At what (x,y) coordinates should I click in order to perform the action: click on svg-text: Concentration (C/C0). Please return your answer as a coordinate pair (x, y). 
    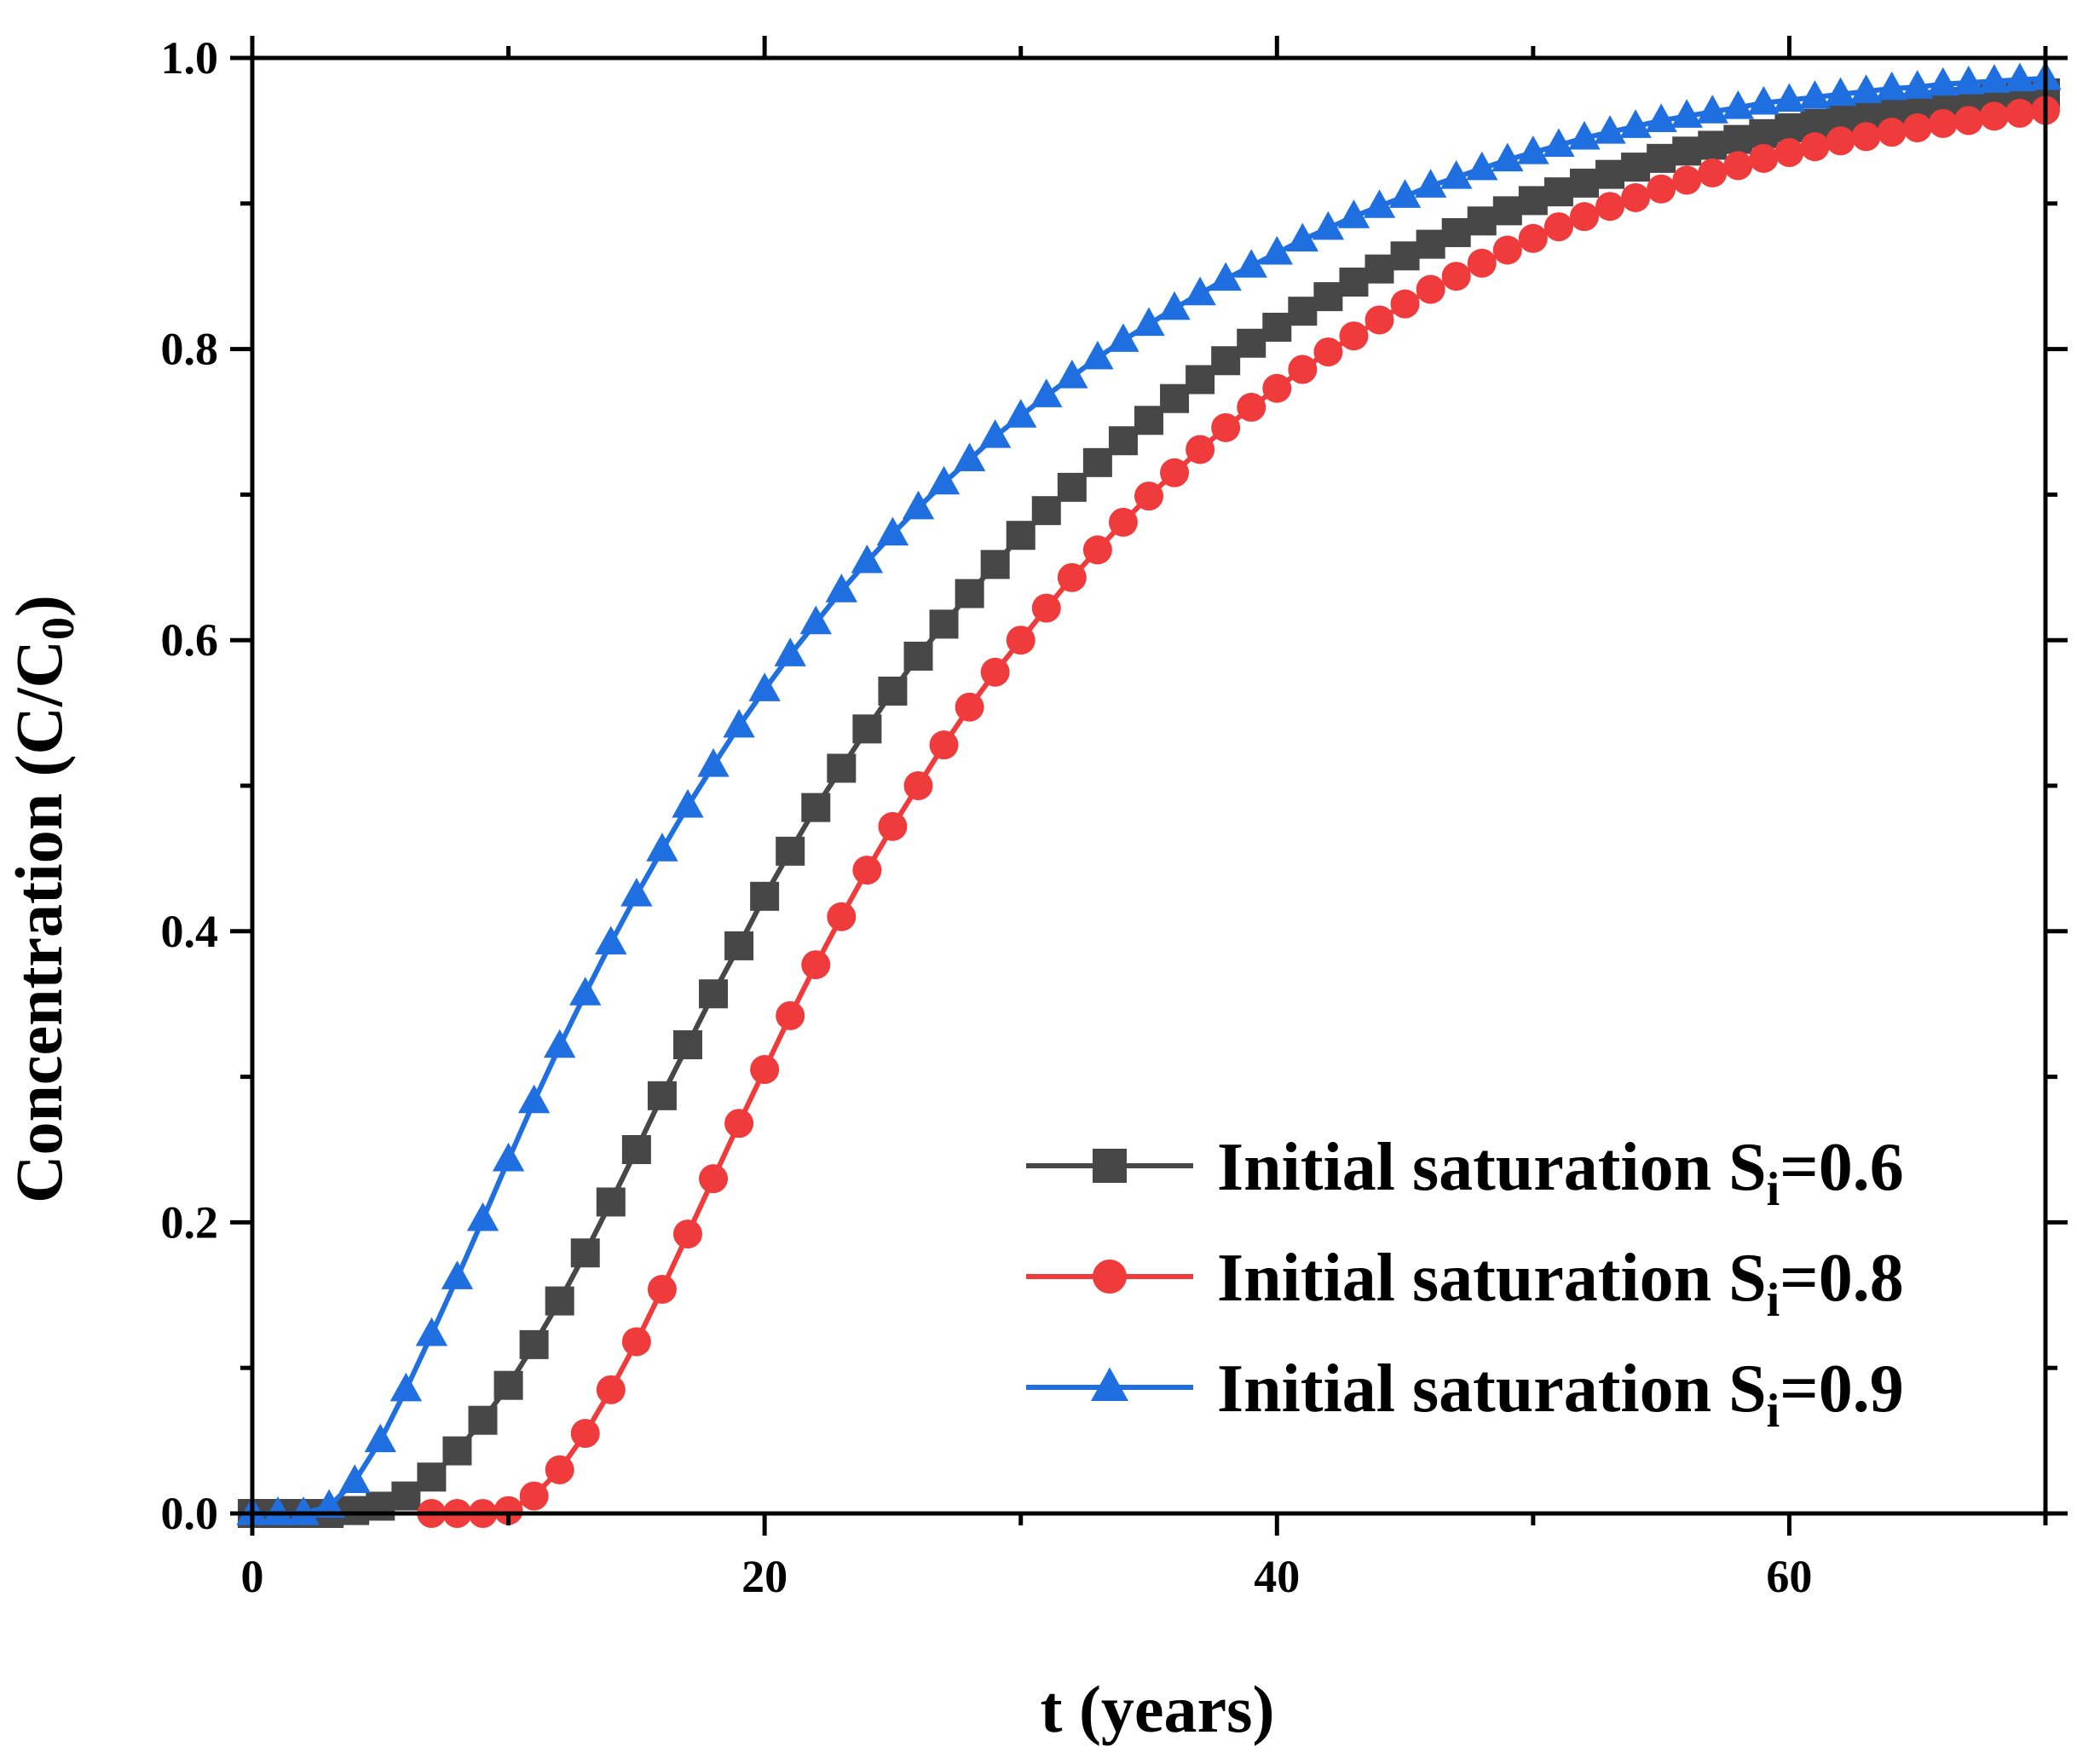
    Looking at the image, I should click on (43, 899).